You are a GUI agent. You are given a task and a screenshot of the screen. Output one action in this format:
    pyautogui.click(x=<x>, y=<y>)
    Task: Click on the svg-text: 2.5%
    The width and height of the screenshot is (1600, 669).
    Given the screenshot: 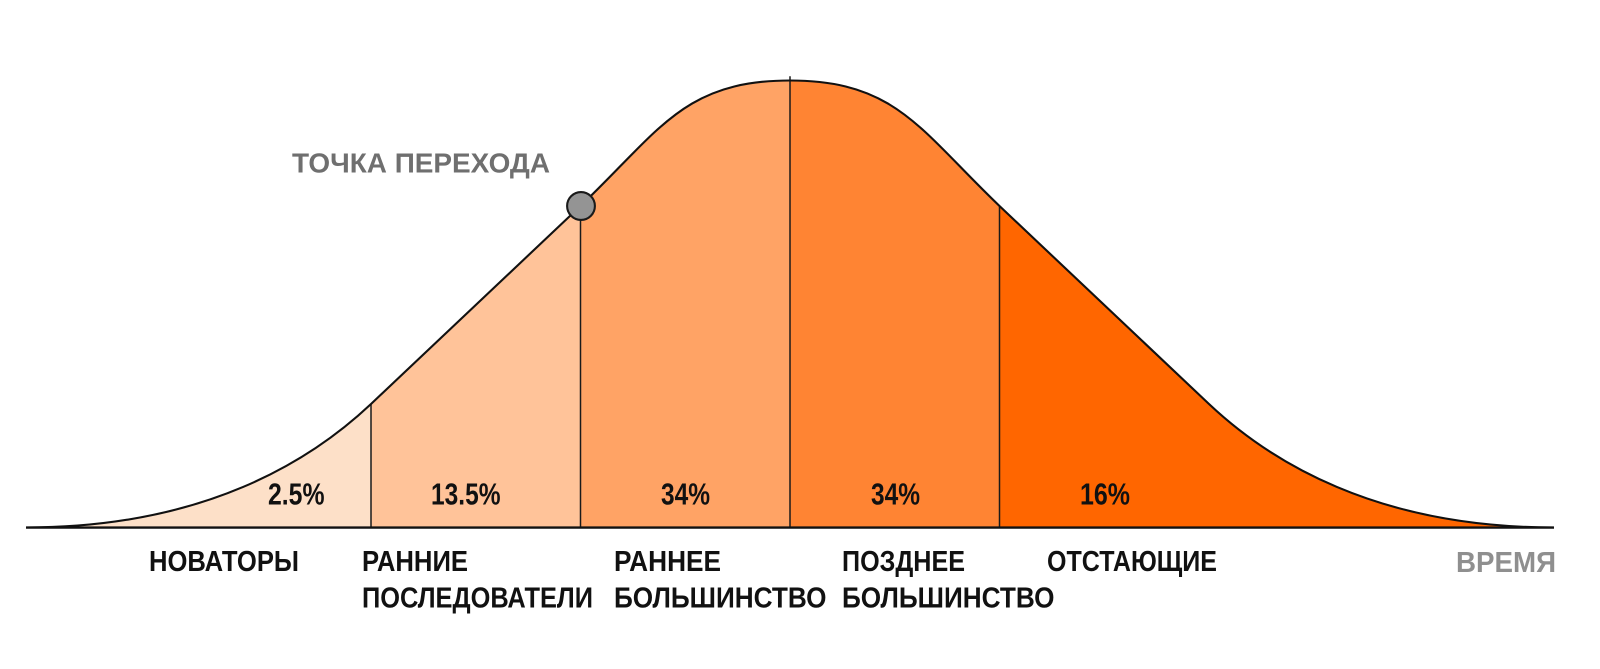 What is the action you would take?
    pyautogui.click(x=296, y=494)
    